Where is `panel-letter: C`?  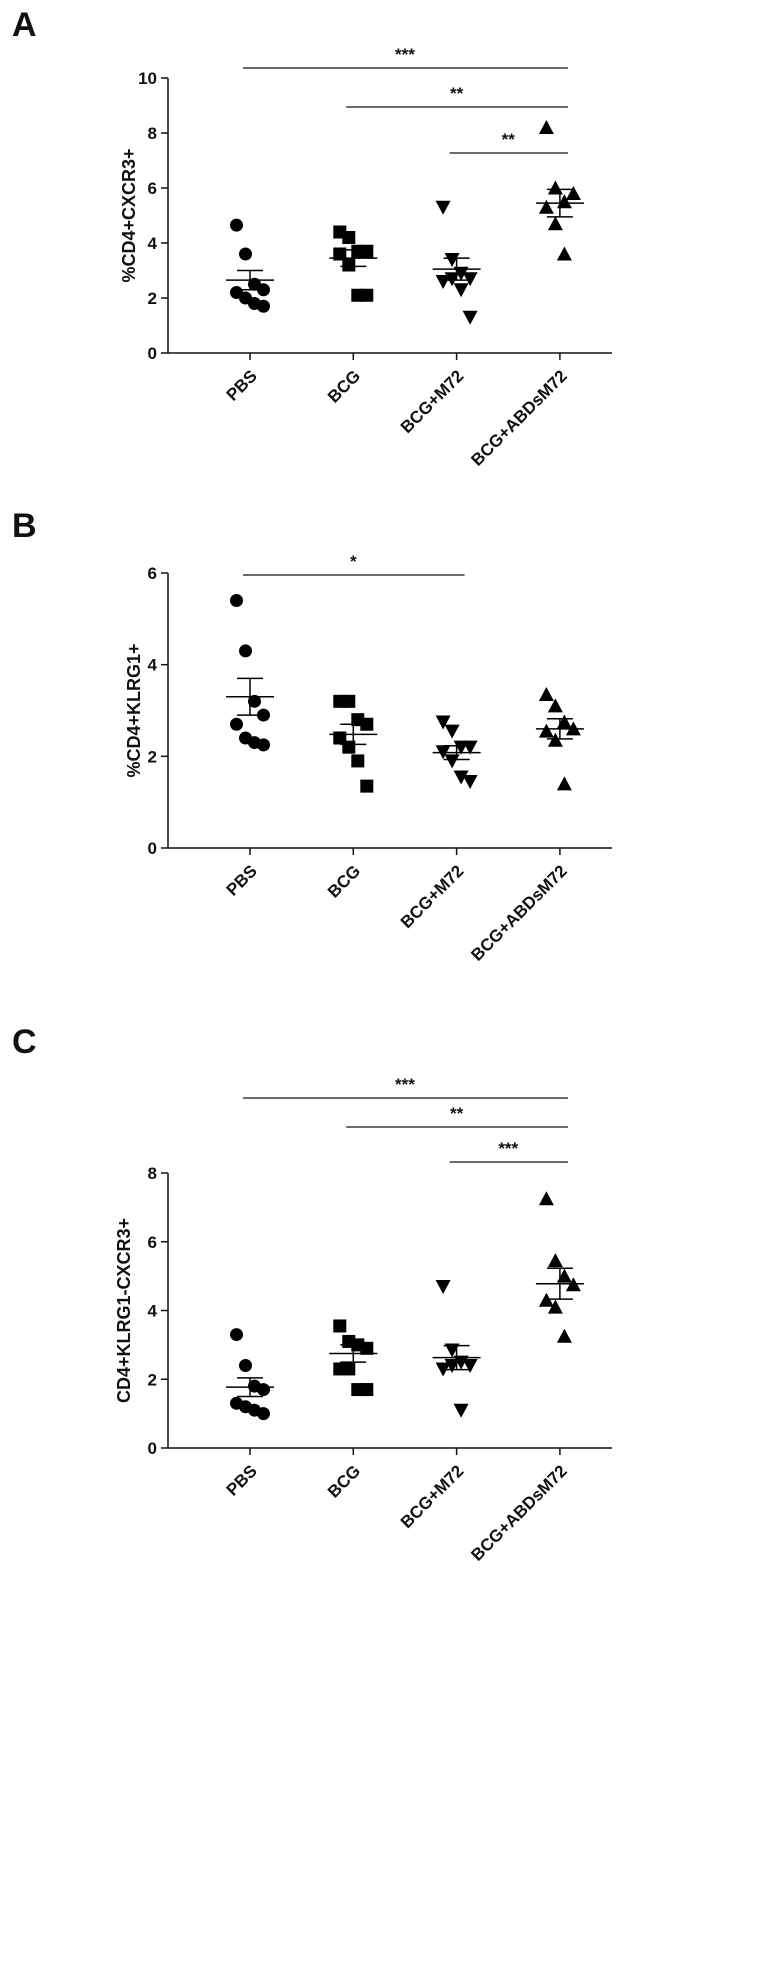 panel-letter: C is located at coordinates (24, 1042).